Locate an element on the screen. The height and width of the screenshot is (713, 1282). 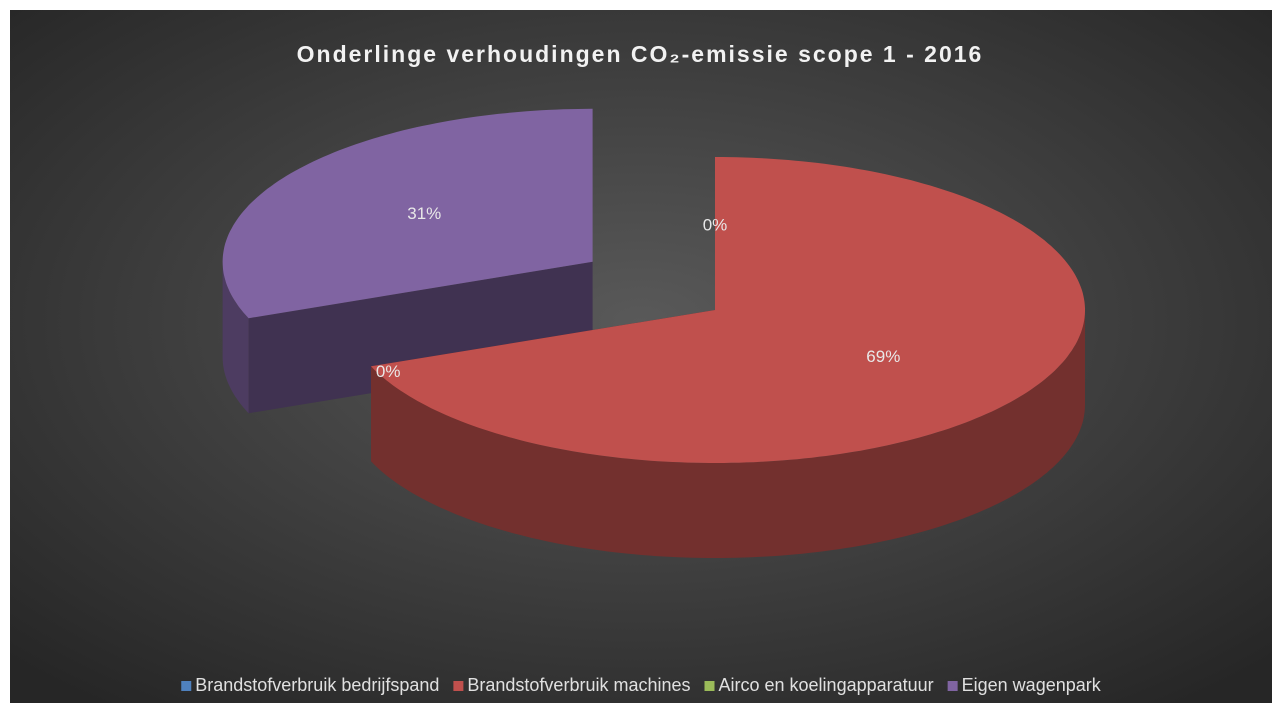
slice-side is located at coordinates (420, 337).